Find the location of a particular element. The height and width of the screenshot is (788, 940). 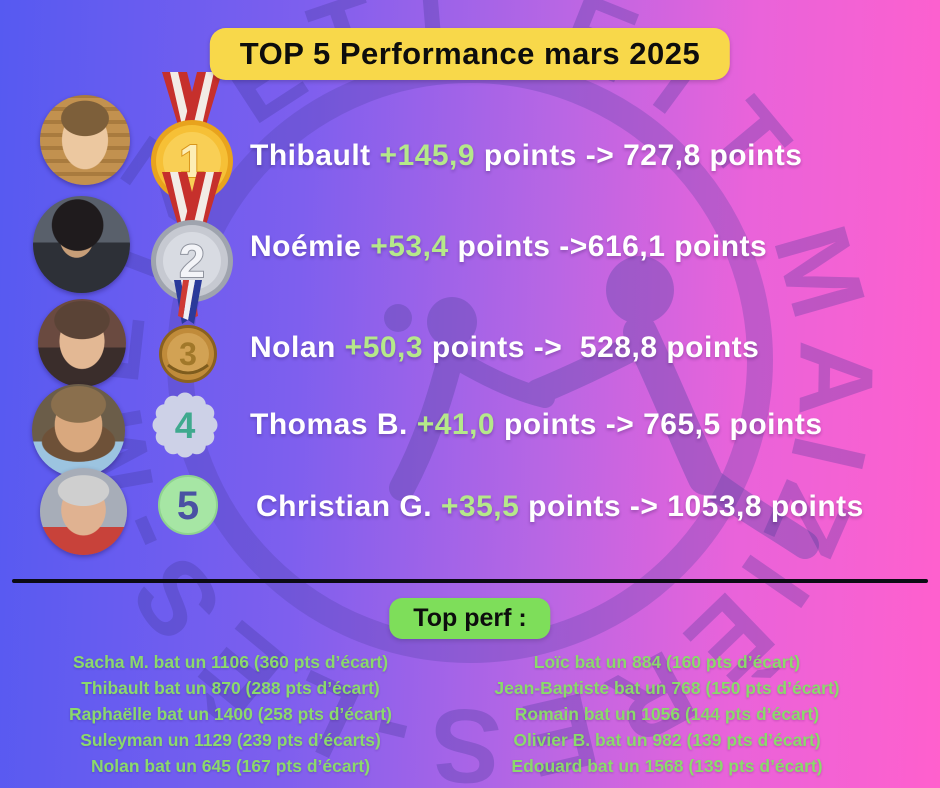

rank-number-2: 2 is located at coordinates (192, 261).